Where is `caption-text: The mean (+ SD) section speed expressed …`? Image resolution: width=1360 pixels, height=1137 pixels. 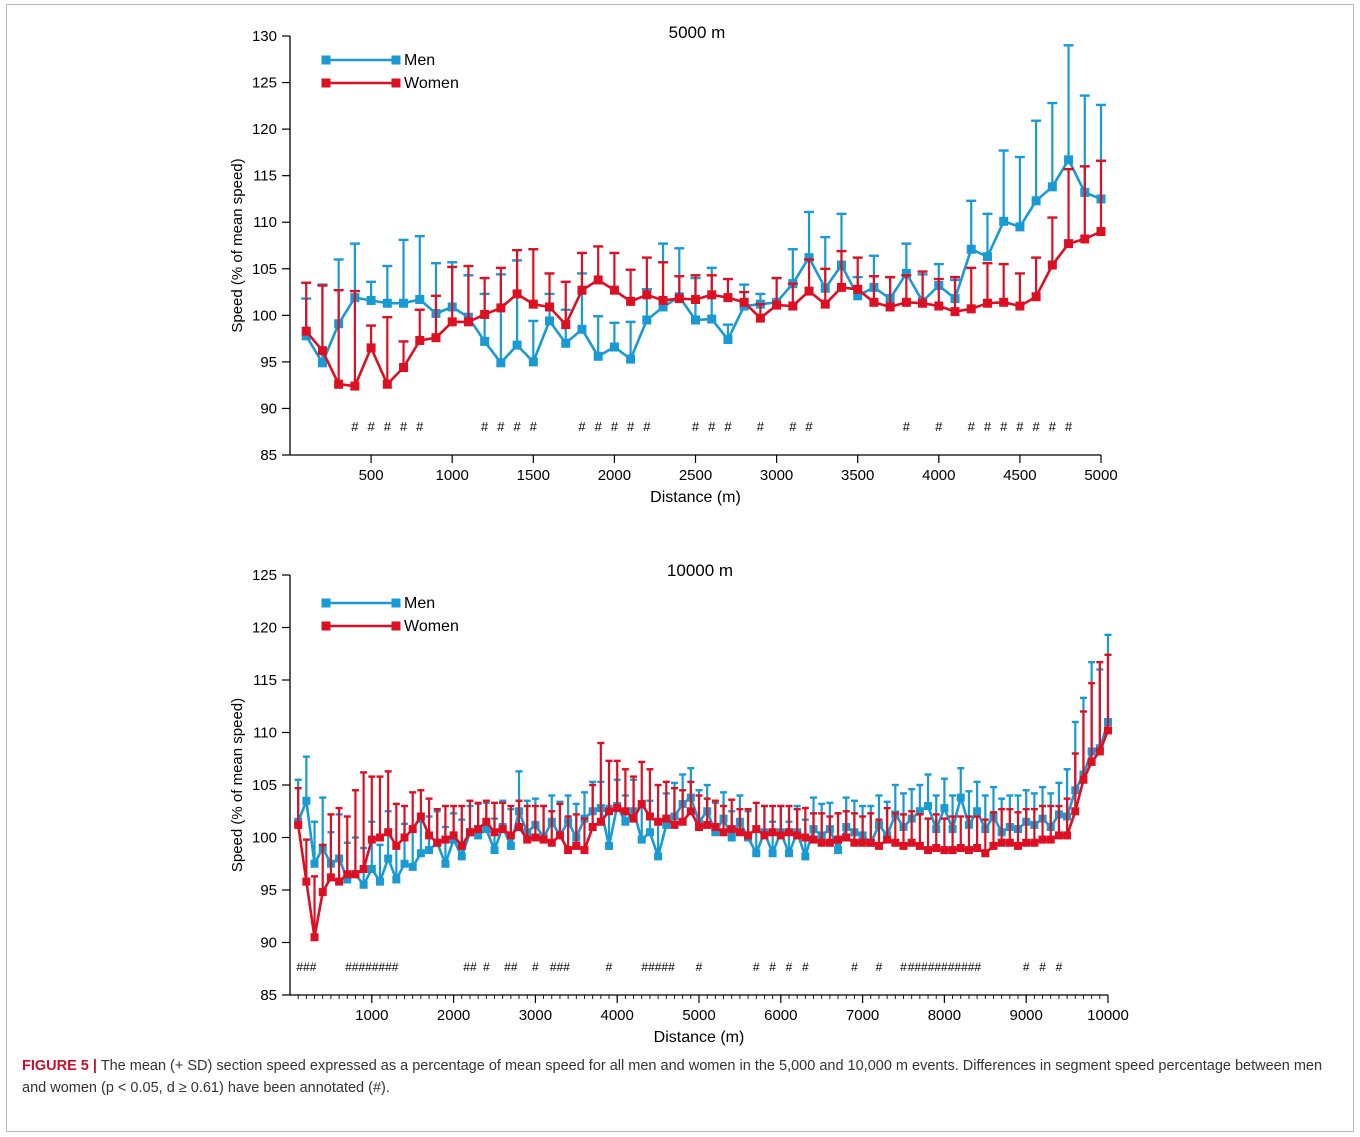
caption-text: The mean (+ SD) section speed expressed … is located at coordinates (672, 1077).